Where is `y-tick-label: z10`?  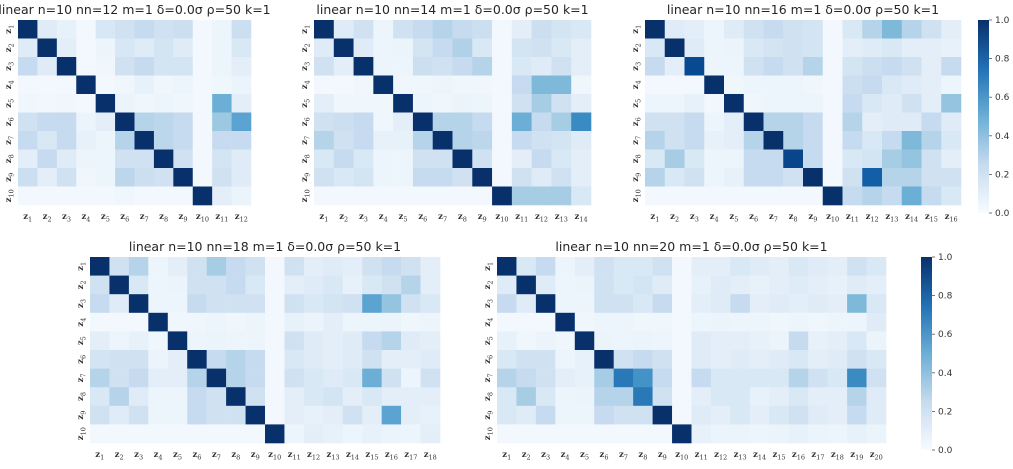
y-tick-label: z10 is located at coordinates (10, 195).